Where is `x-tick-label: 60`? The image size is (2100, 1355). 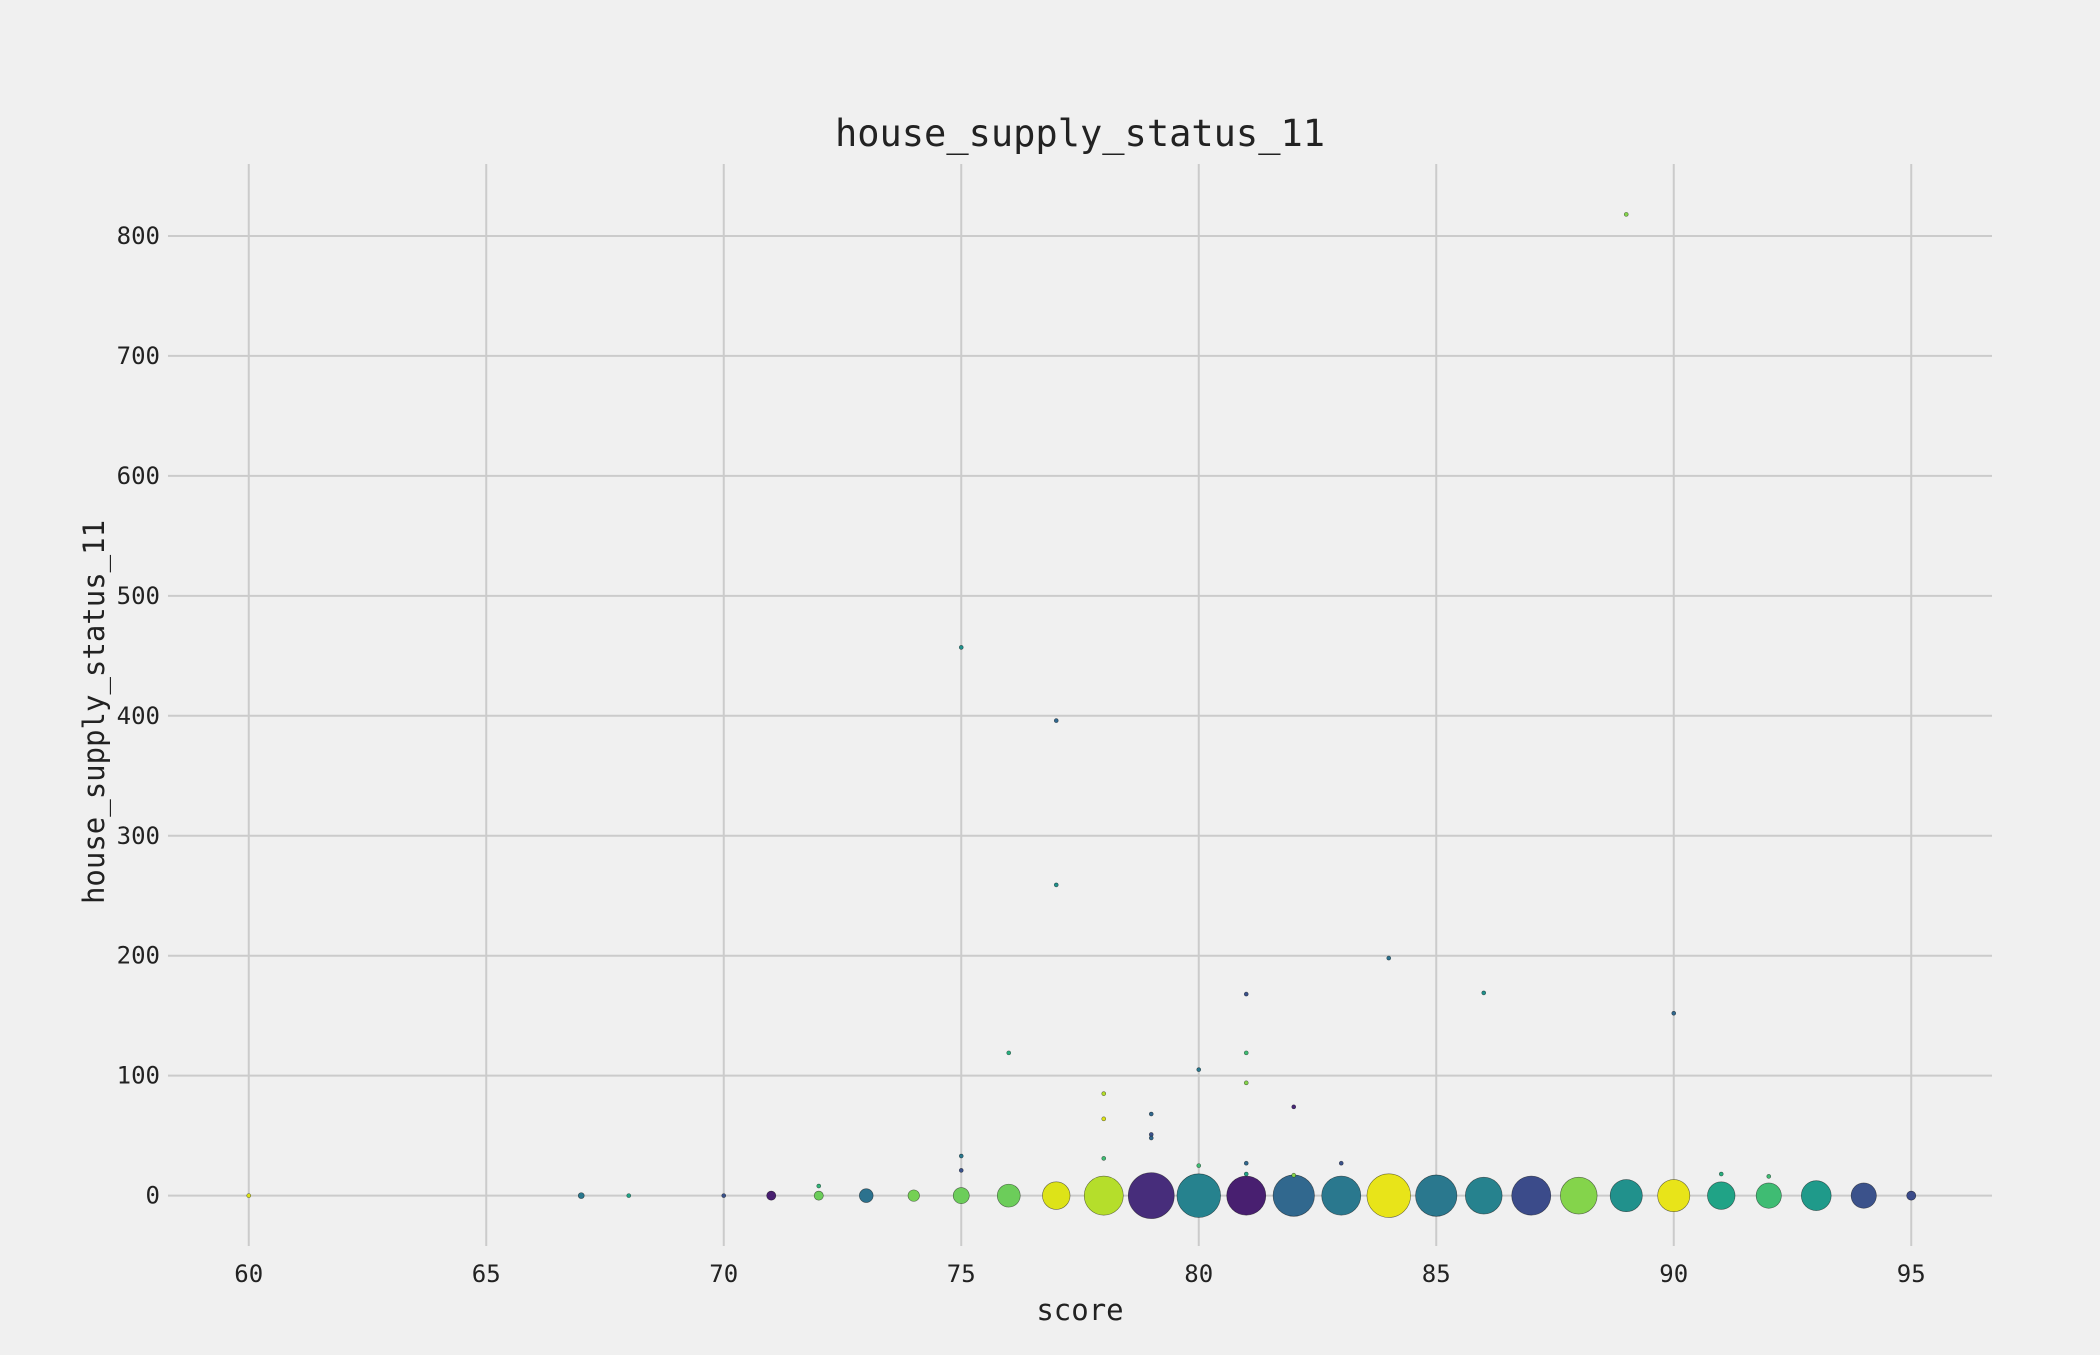 x-tick-label: 60 is located at coordinates (248, 1274).